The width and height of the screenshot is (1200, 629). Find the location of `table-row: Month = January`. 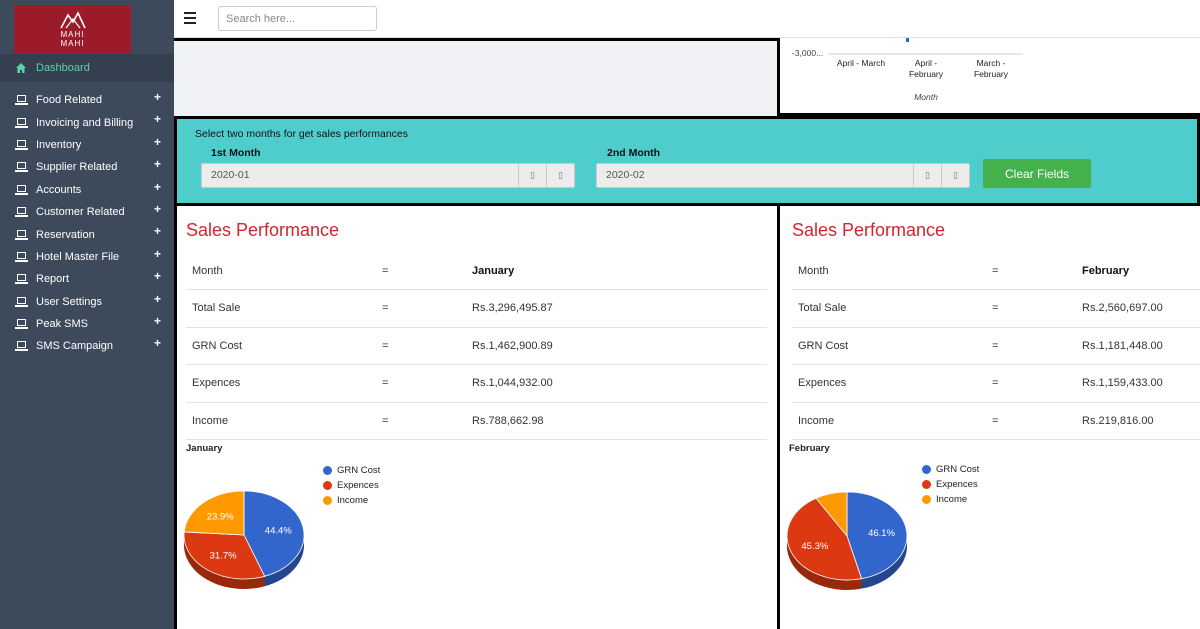

table-row: Month = January is located at coordinates (476, 271).